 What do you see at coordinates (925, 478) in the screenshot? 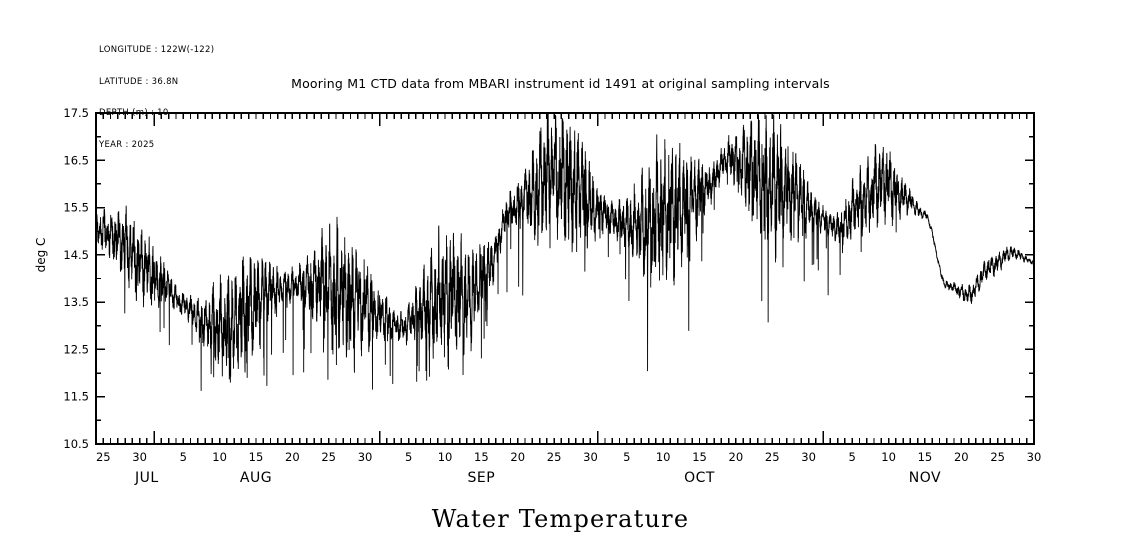
I see `month-label: NOV` at bounding box center [925, 478].